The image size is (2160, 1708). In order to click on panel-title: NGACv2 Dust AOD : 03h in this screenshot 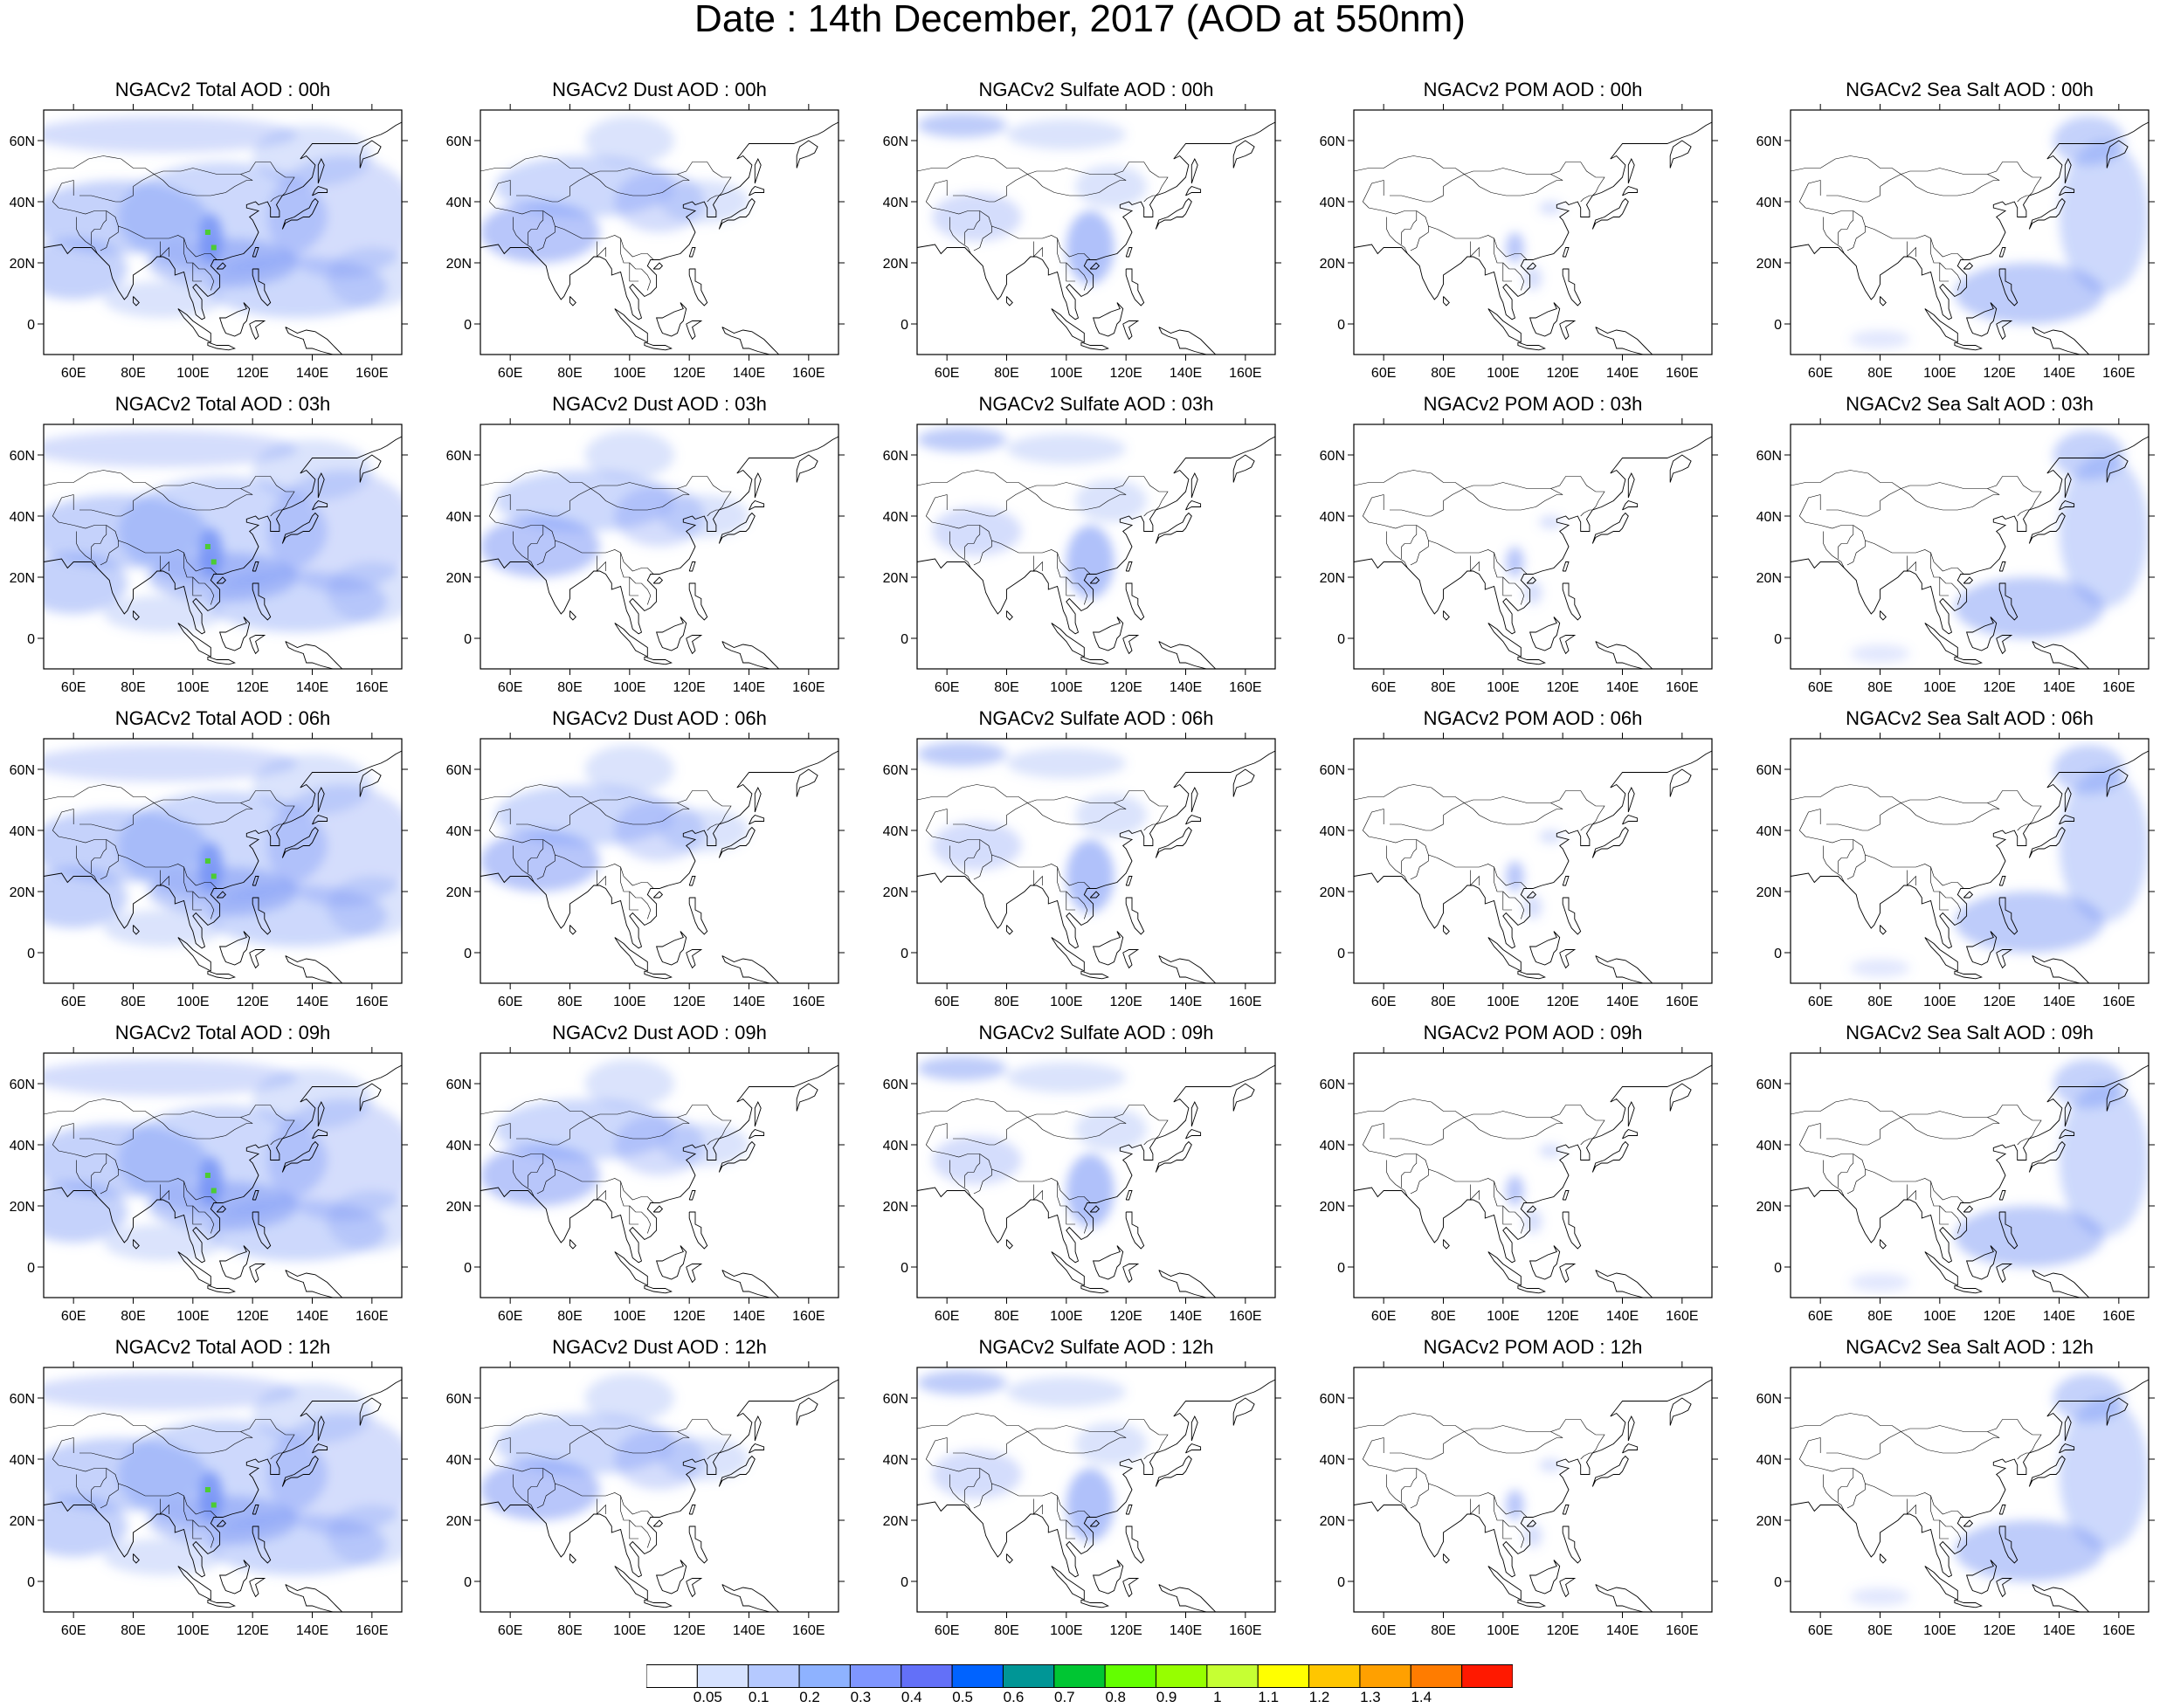, I will do `click(659, 404)`.